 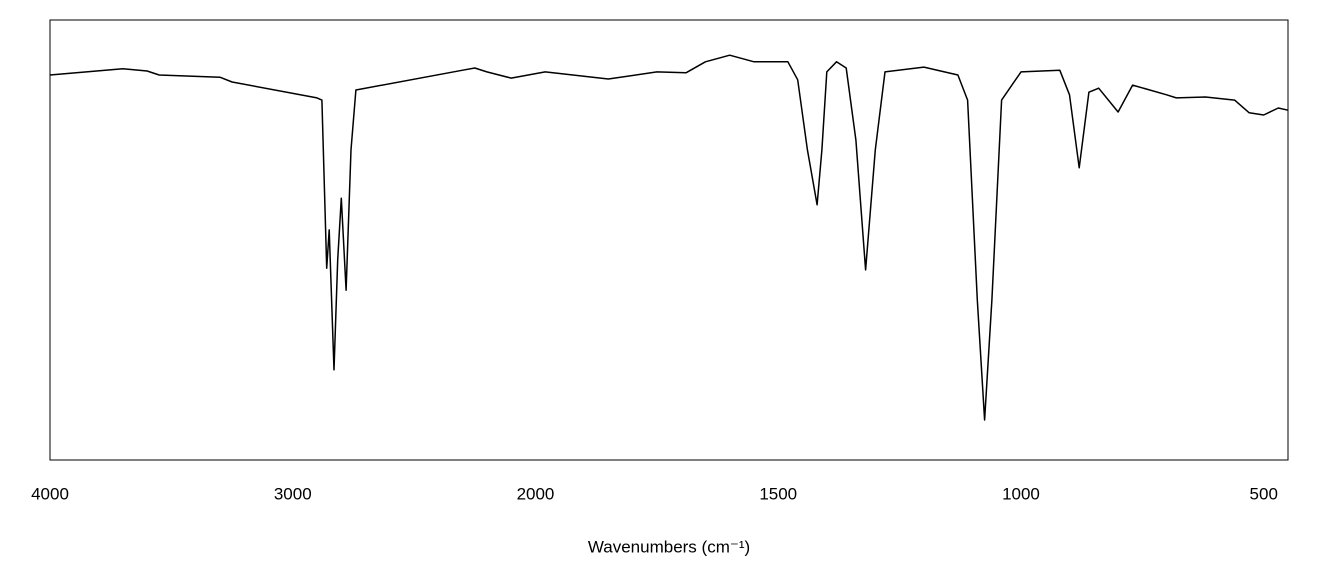 I want to click on x-tick-label: 3000, so click(x=293, y=493).